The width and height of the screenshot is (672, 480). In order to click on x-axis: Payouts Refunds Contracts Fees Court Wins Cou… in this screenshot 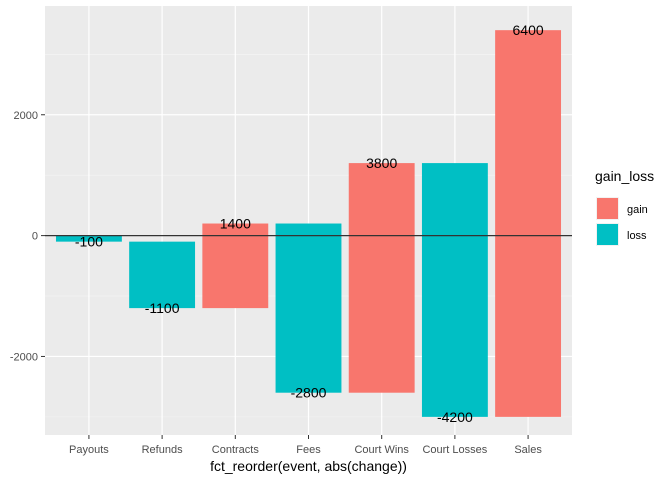, I will do `click(305, 445)`.